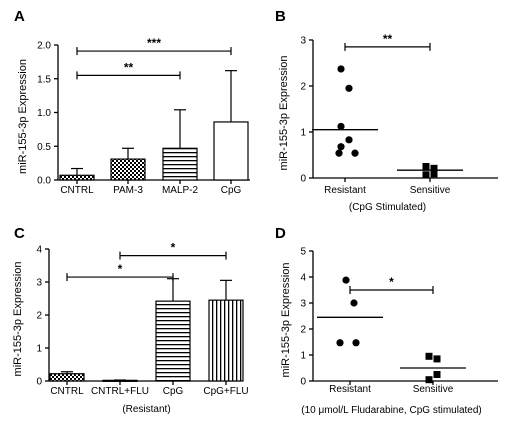  I want to click on y-tick-label-D: 4, so click(303, 278).